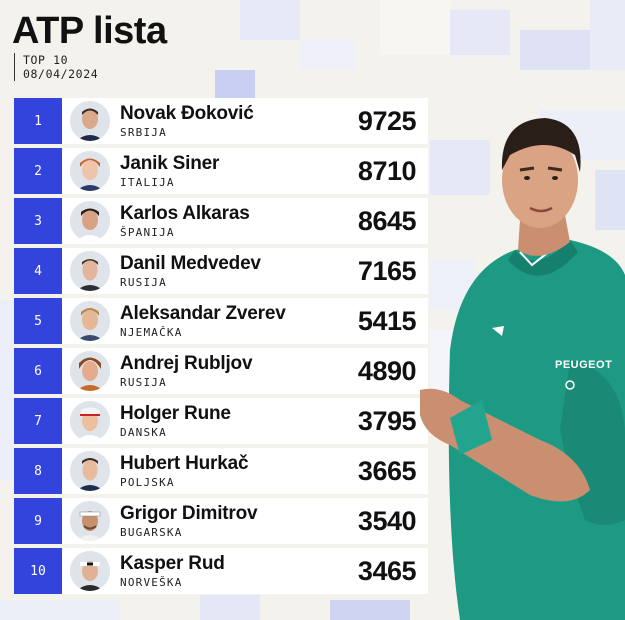  What do you see at coordinates (38, 171) in the screenshot?
I see `rank-number: 2` at bounding box center [38, 171].